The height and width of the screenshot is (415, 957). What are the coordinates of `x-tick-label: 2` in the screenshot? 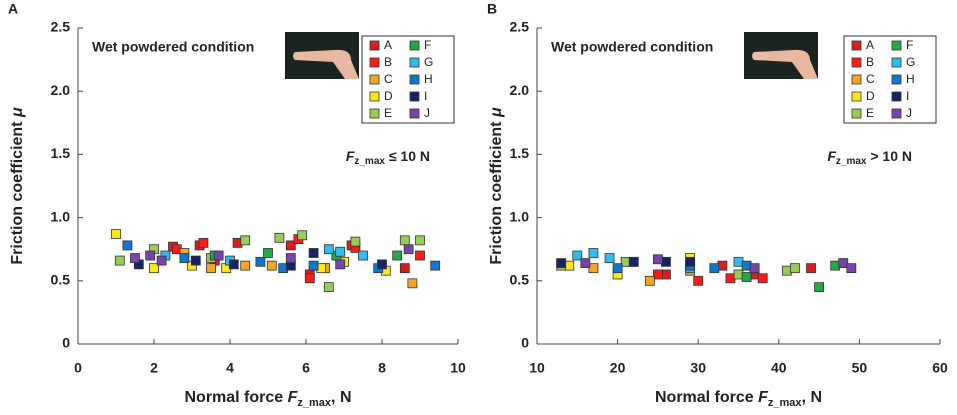 It's located at (154, 368).